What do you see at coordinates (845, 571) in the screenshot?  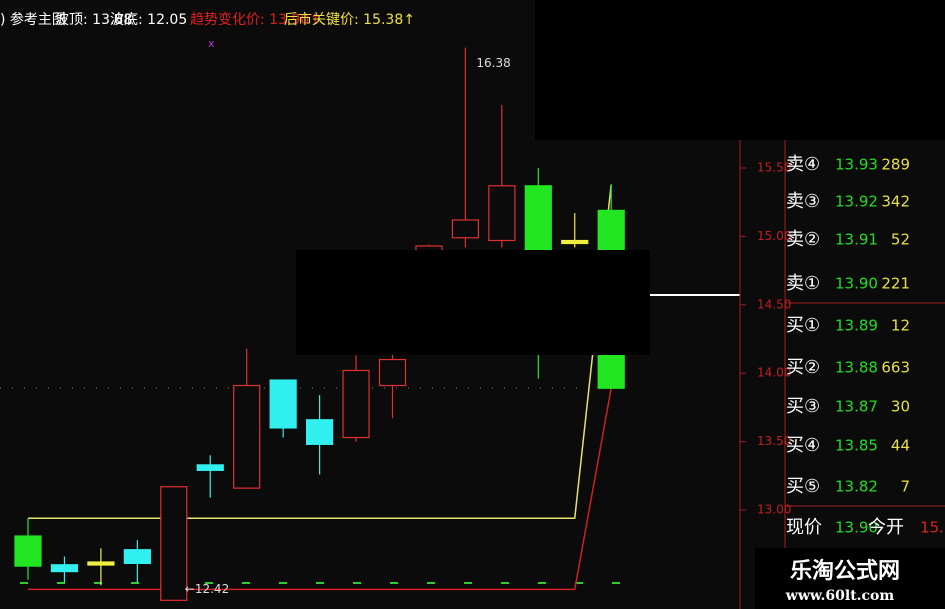 I see `watermark-name: 乐淘公式网` at bounding box center [845, 571].